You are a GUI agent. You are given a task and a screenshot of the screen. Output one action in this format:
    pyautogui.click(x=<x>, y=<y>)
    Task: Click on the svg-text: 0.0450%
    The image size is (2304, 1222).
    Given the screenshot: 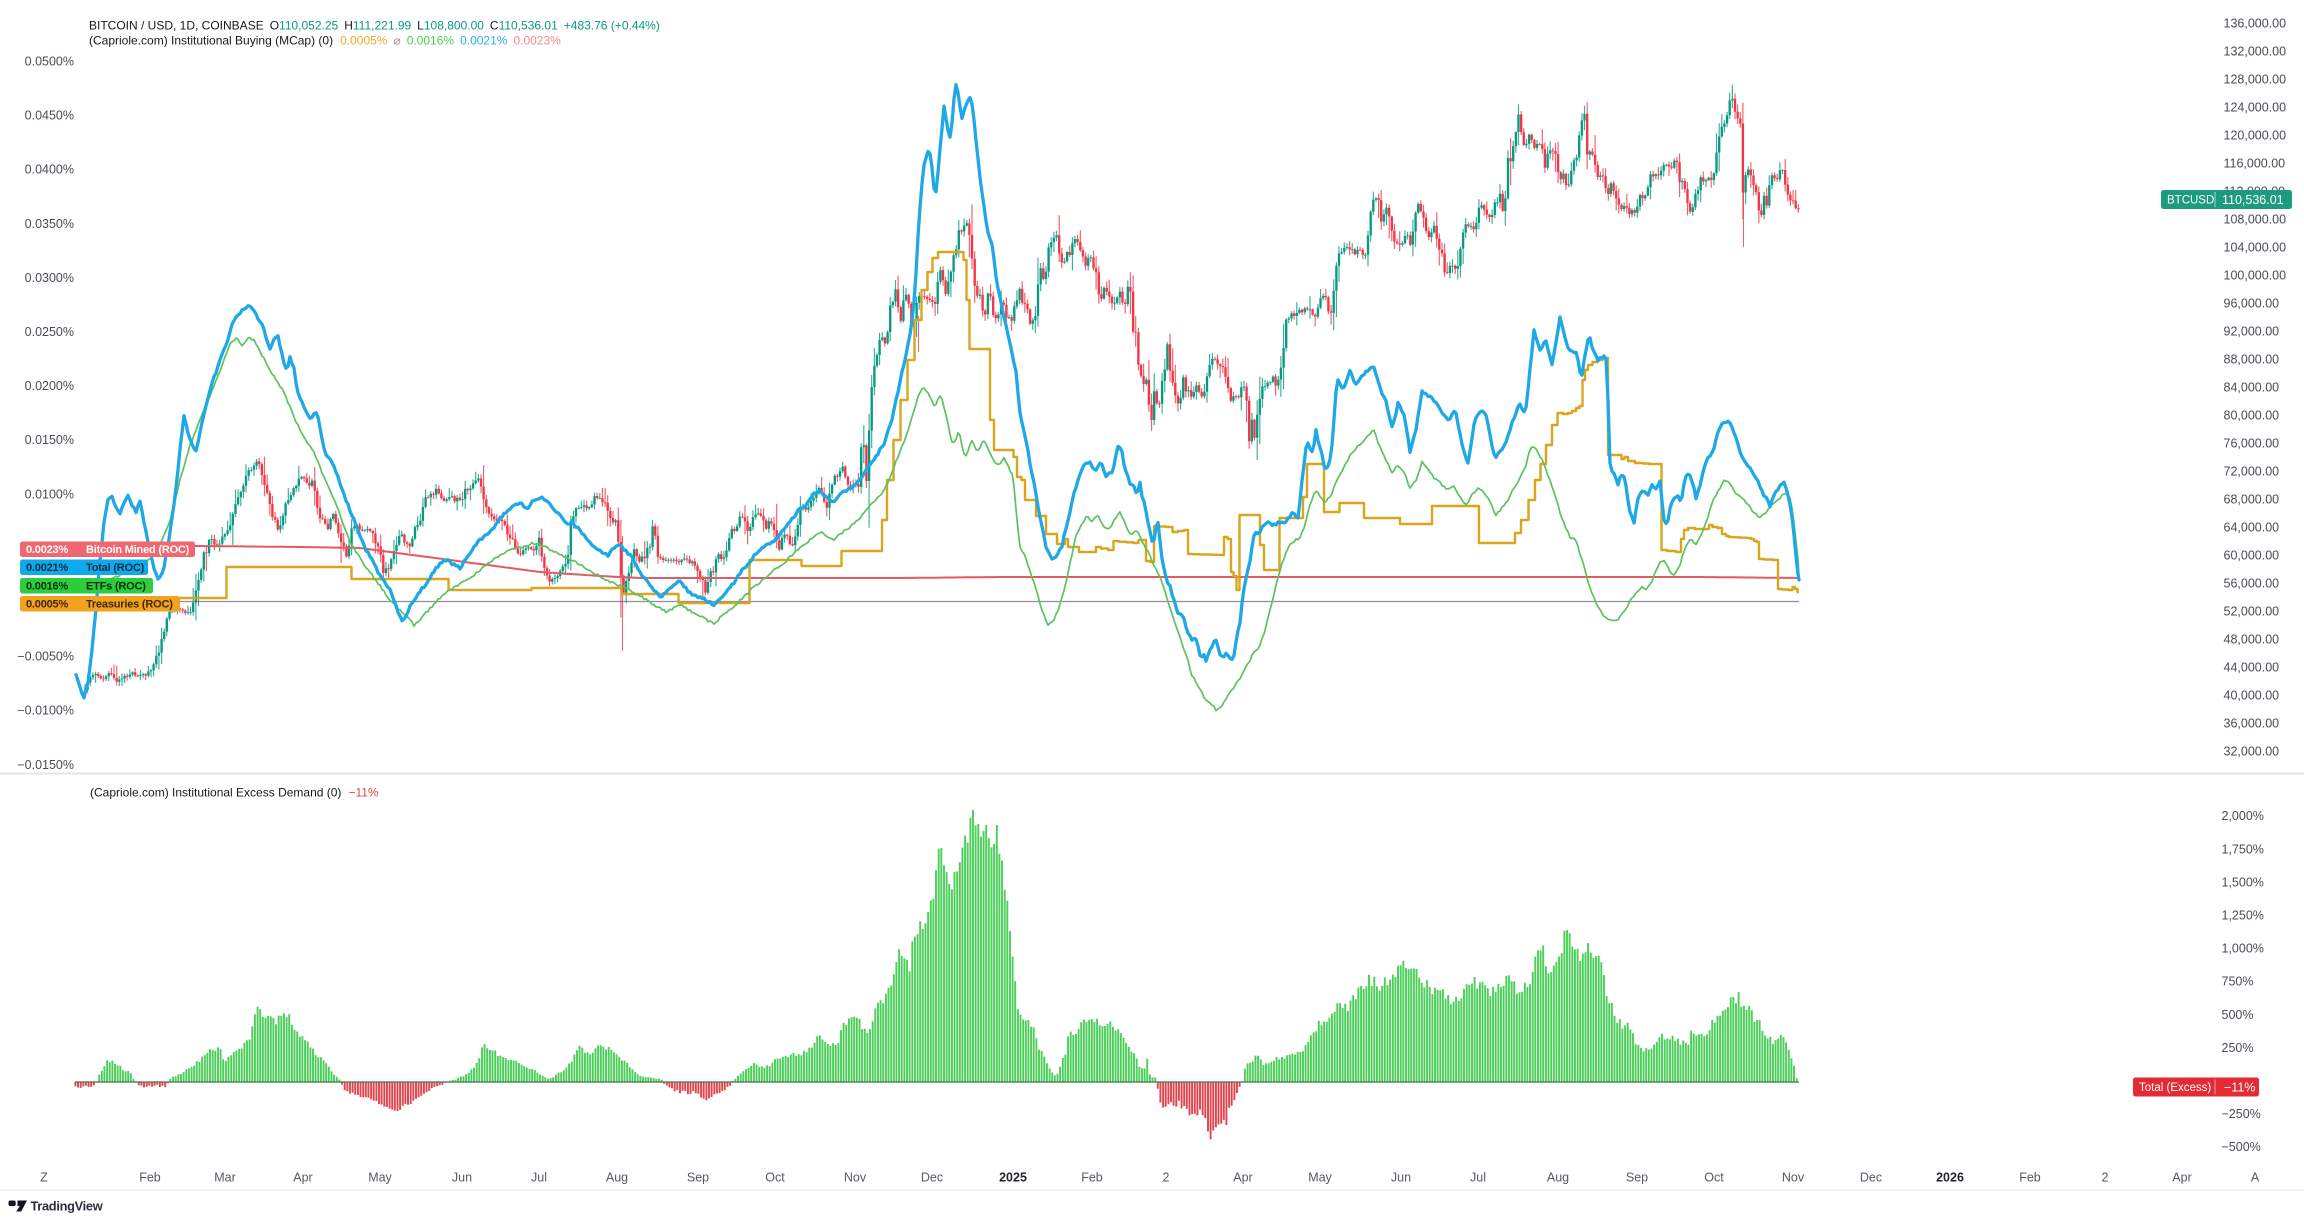 What is the action you would take?
    pyautogui.click(x=49, y=116)
    